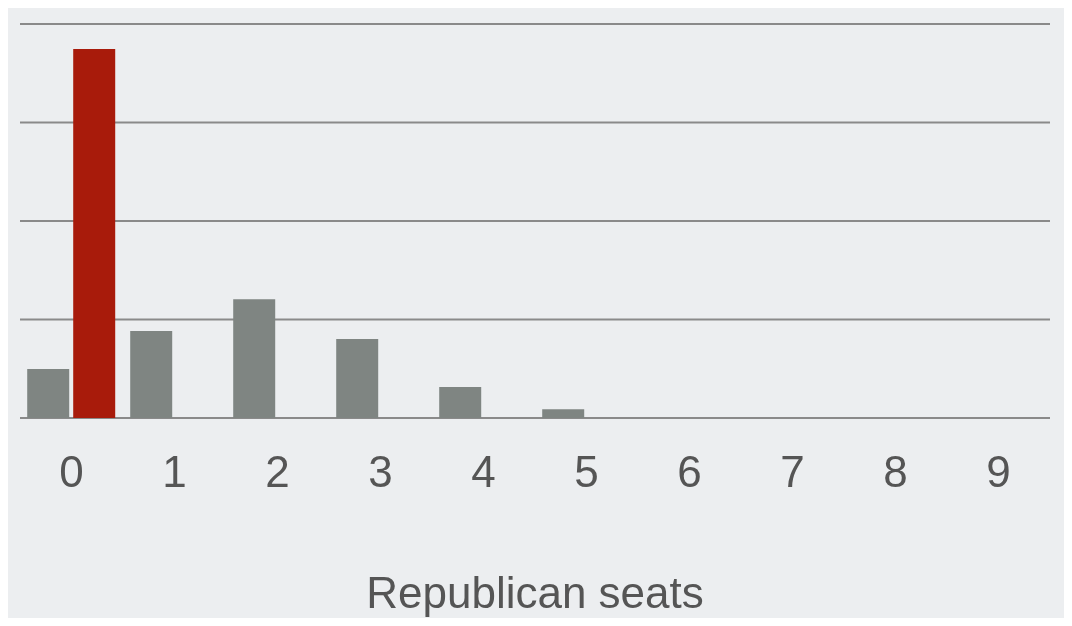  Describe the element at coordinates (535, 592) in the screenshot. I see `x-axis-title: Republican seats` at that location.